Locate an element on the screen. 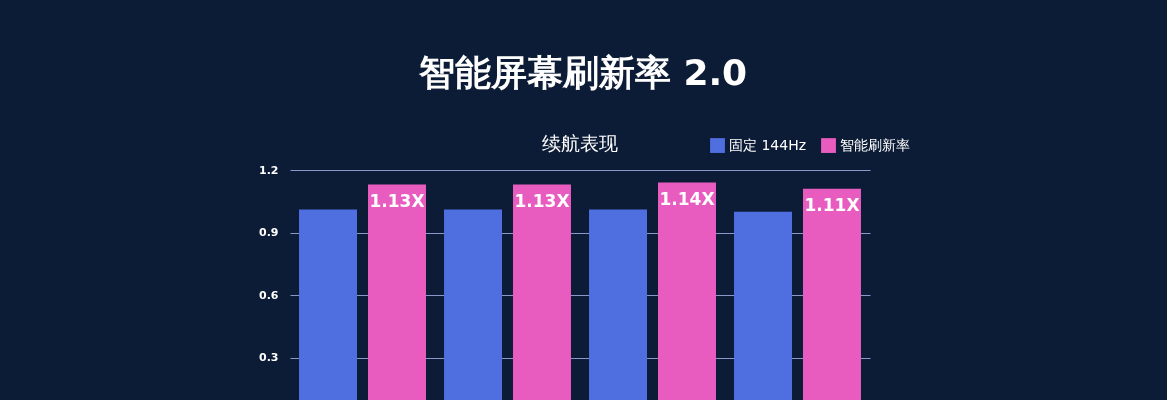 This screenshot has width=1167, height=400. y-tick-label: 0.9 is located at coordinates (269, 232).